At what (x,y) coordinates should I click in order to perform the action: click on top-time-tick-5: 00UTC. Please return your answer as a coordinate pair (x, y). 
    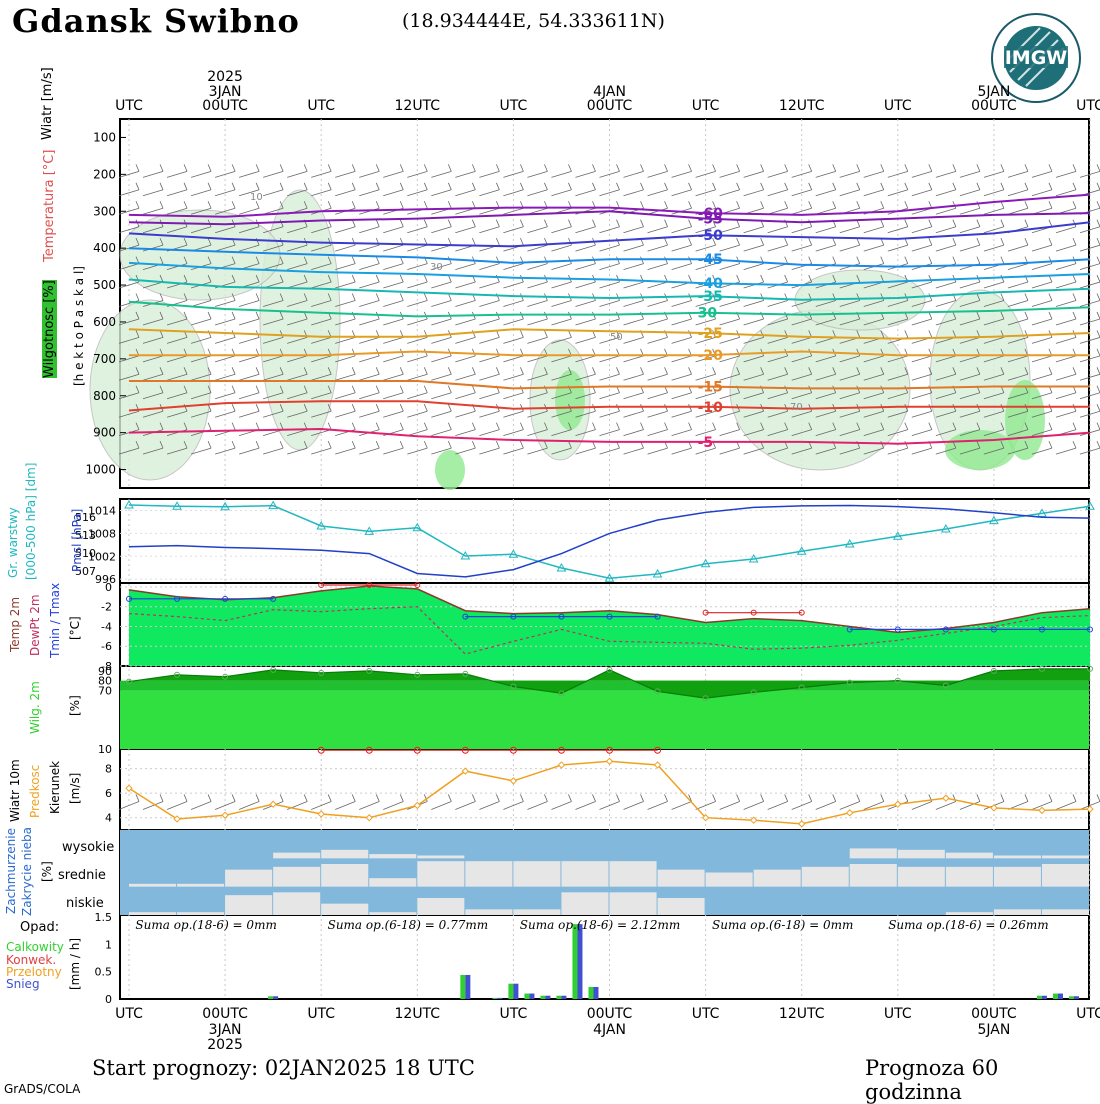
    Looking at the image, I should click on (610, 106).